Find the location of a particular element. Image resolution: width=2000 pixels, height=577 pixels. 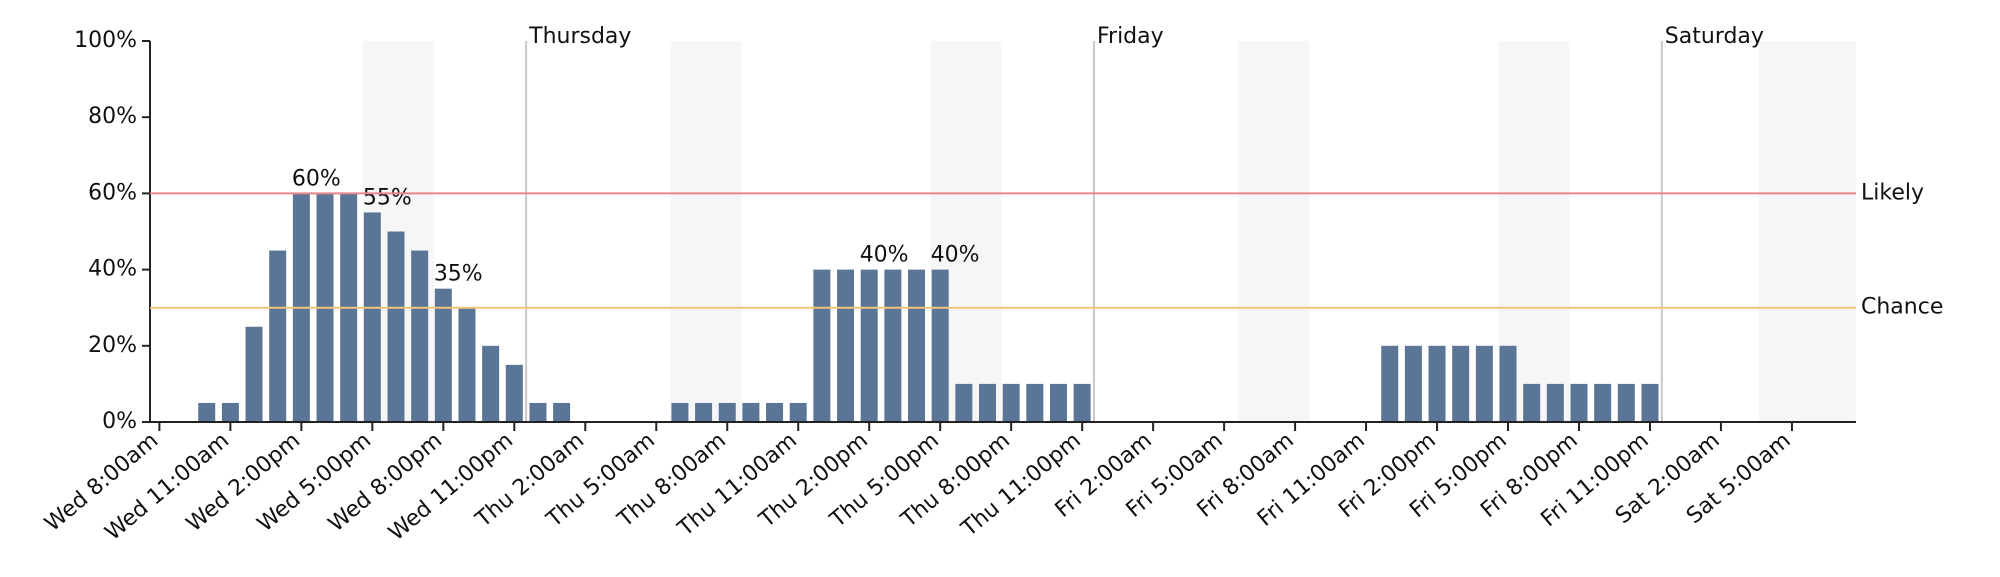

y-tick-label: 80% is located at coordinates (112, 116).